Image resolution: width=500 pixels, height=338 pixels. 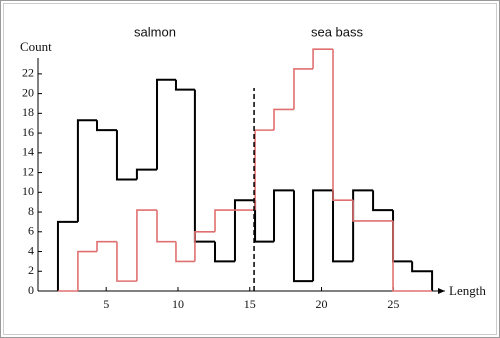 What do you see at coordinates (441, 291) in the screenshot?
I see `x-axis-arrow` at bounding box center [441, 291].